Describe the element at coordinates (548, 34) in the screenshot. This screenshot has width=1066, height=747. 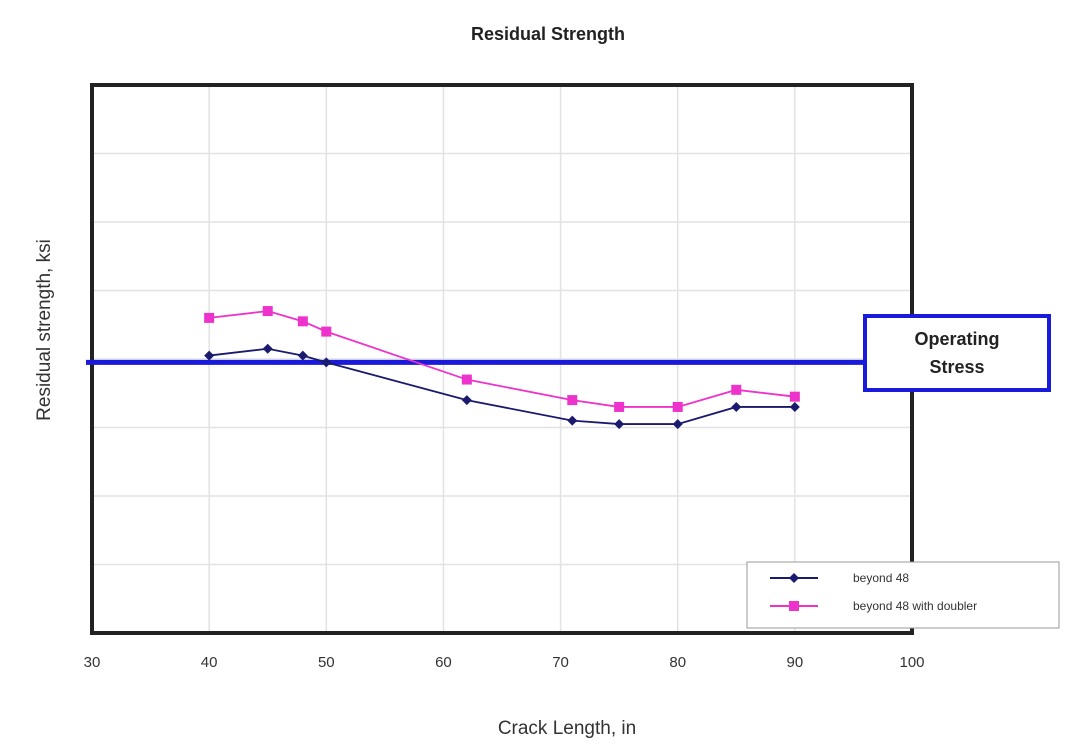
I see `chart-title: Residual Strength` at that location.